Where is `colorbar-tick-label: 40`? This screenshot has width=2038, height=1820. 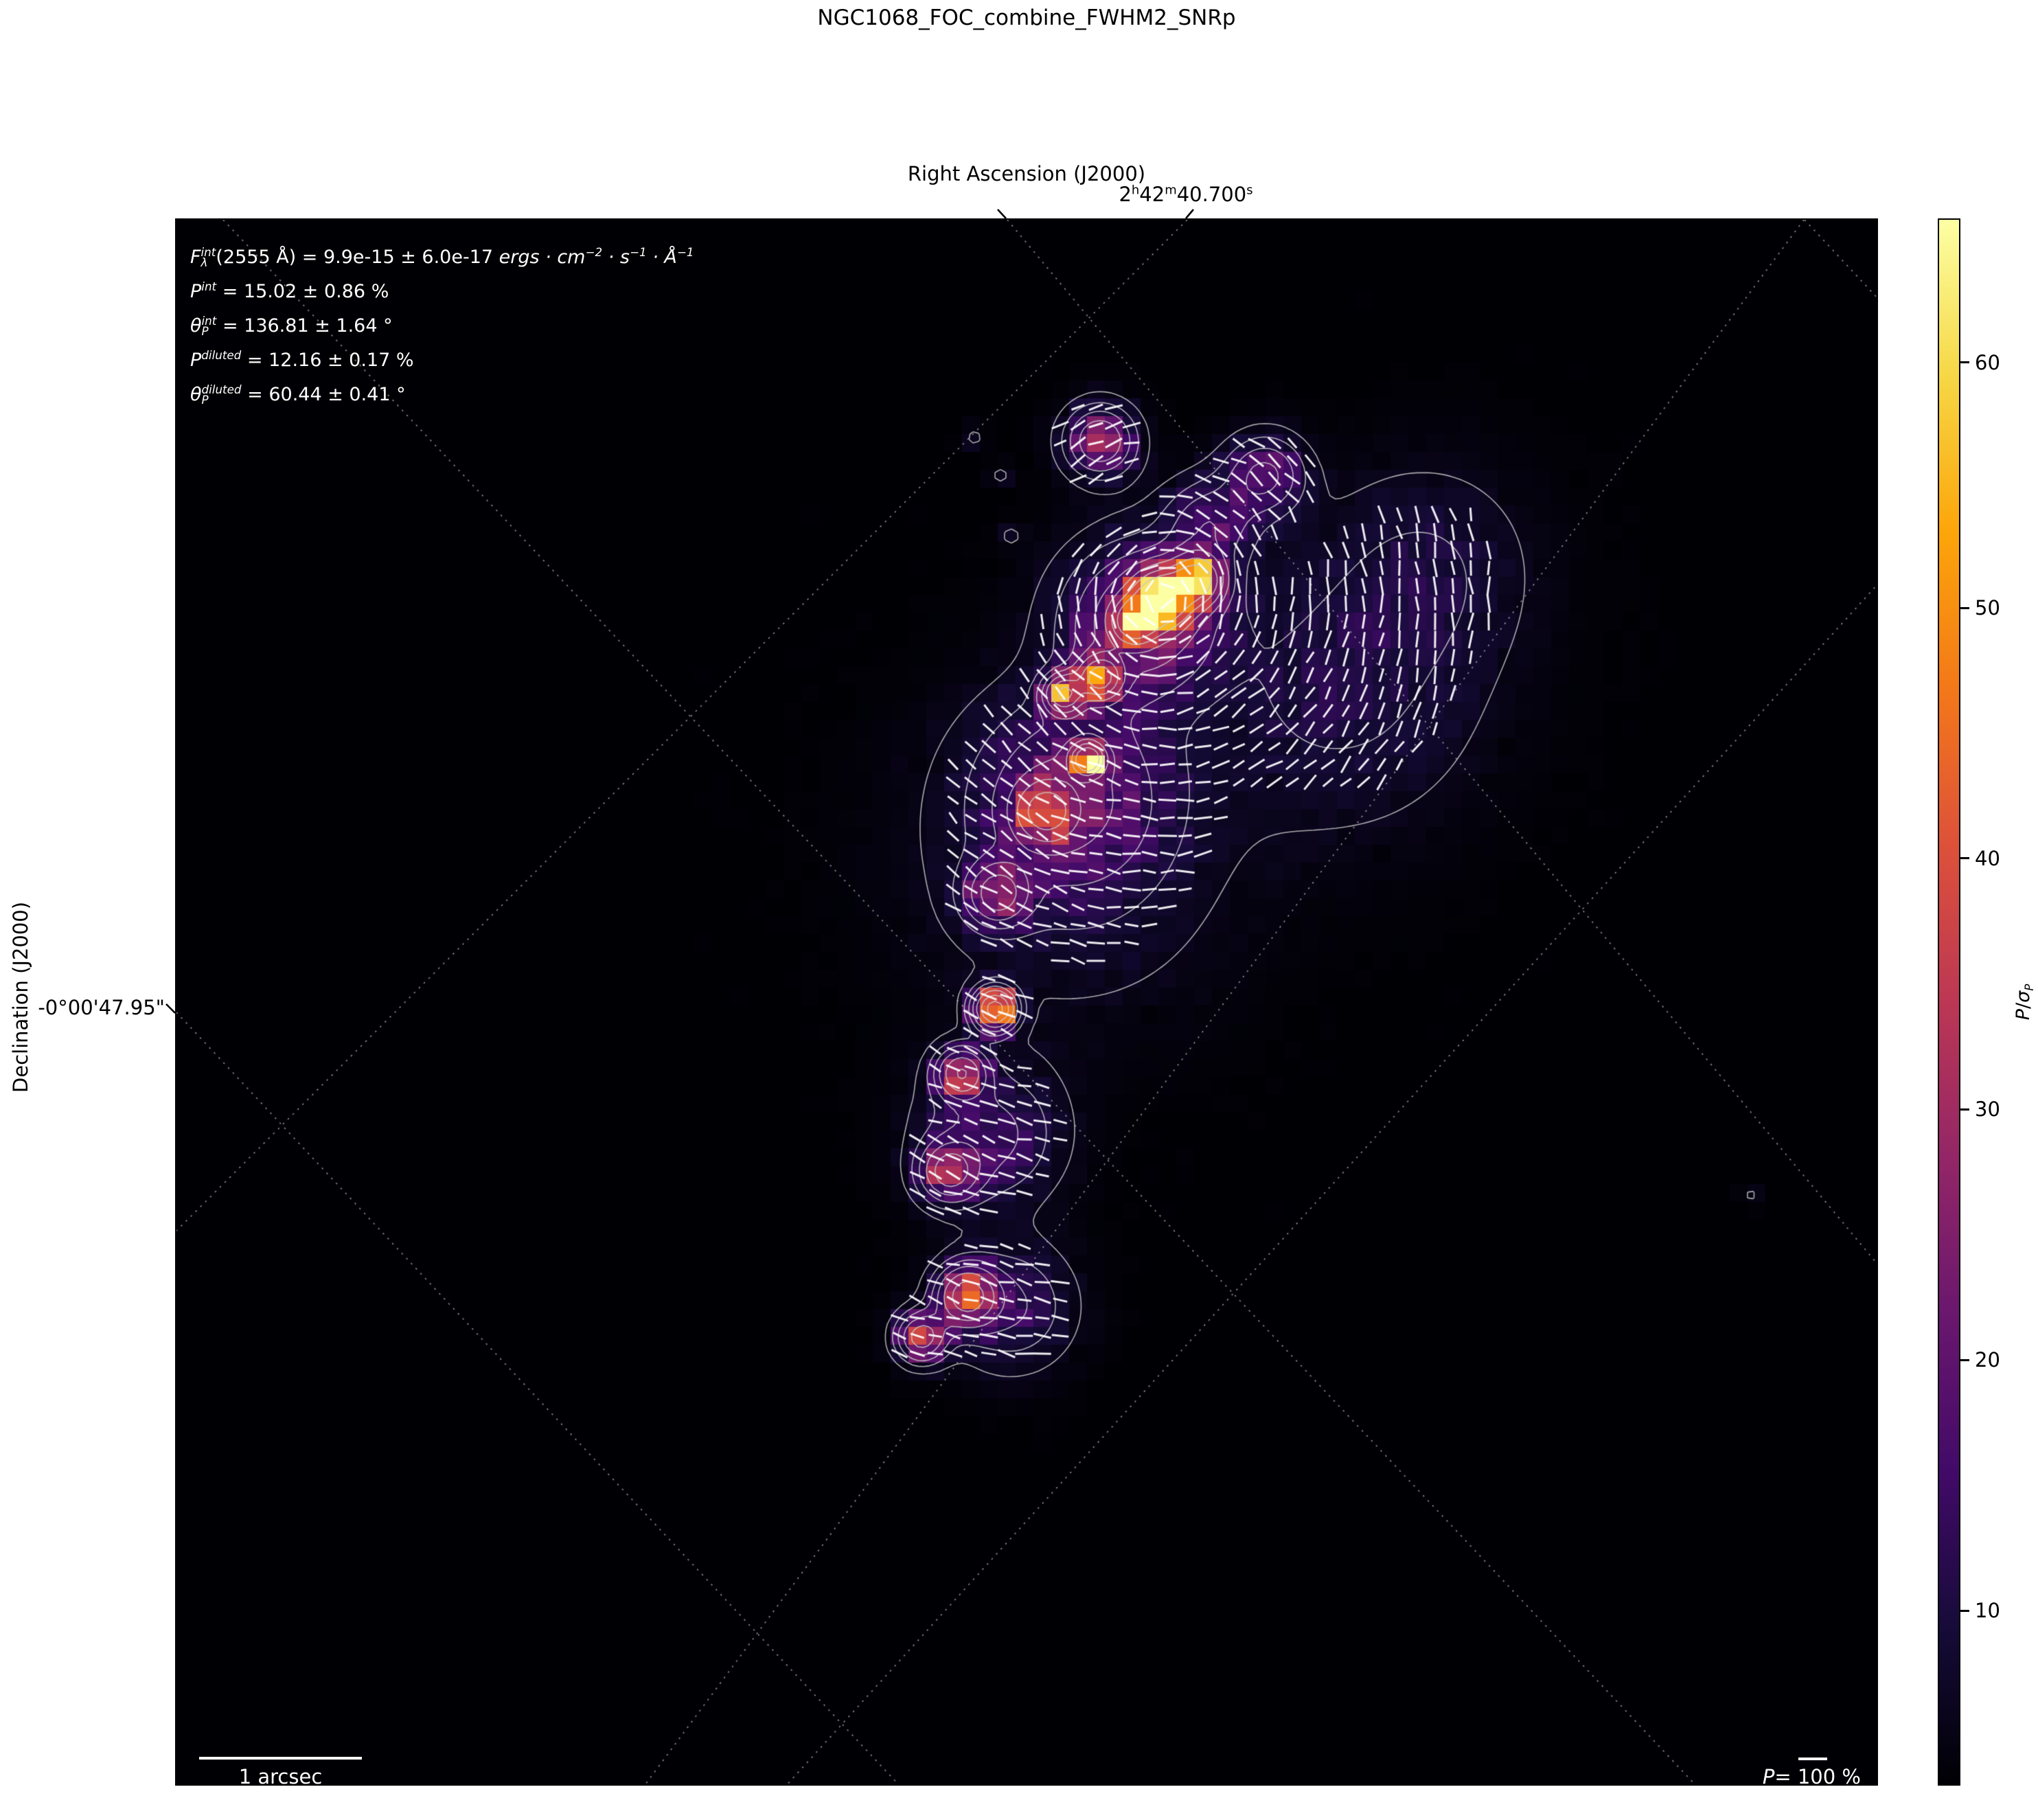
colorbar-tick-label: 40 is located at coordinates (1987, 858).